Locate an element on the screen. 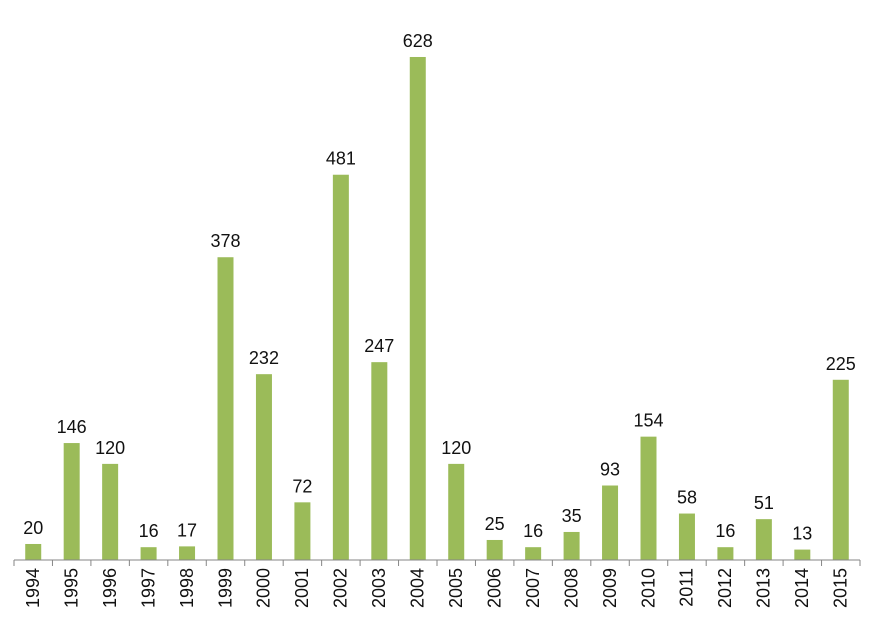 This screenshot has height=630, width=880. x-tick-label-2009: 2009 is located at coordinates (610, 588).